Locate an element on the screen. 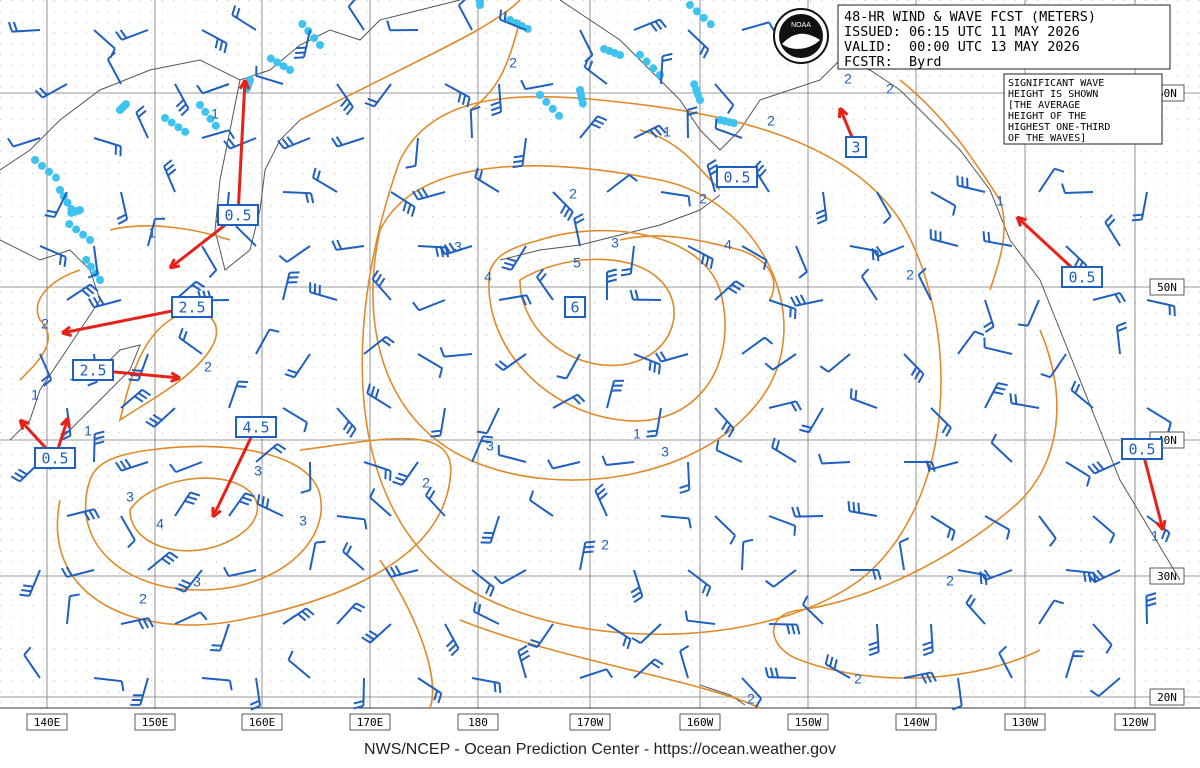 The image size is (1200, 768). lon-label: 150E is located at coordinates (155, 722).